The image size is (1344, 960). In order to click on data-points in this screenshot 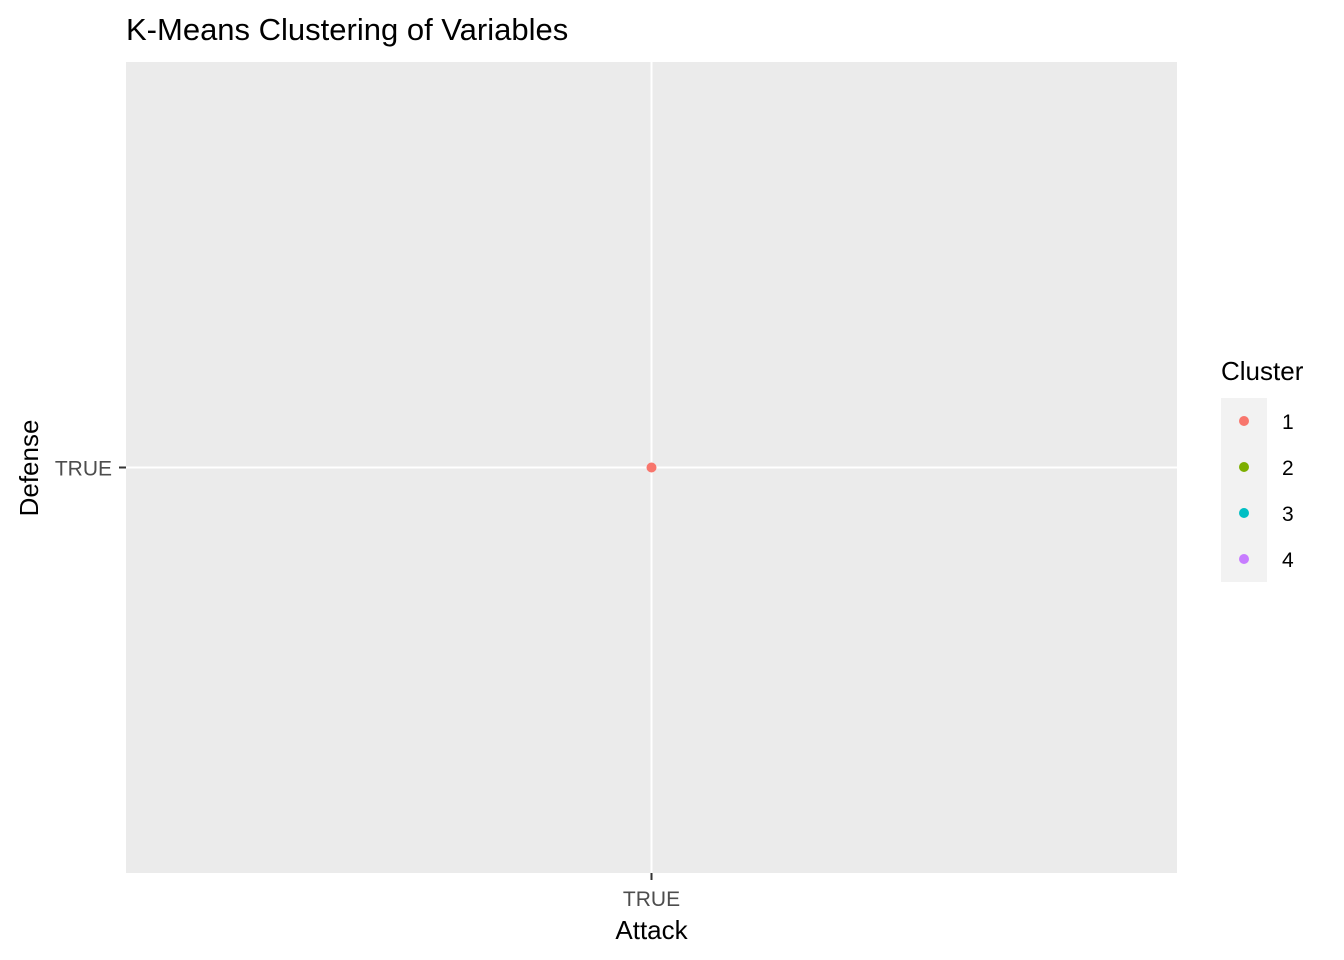, I will do `click(651, 467)`.